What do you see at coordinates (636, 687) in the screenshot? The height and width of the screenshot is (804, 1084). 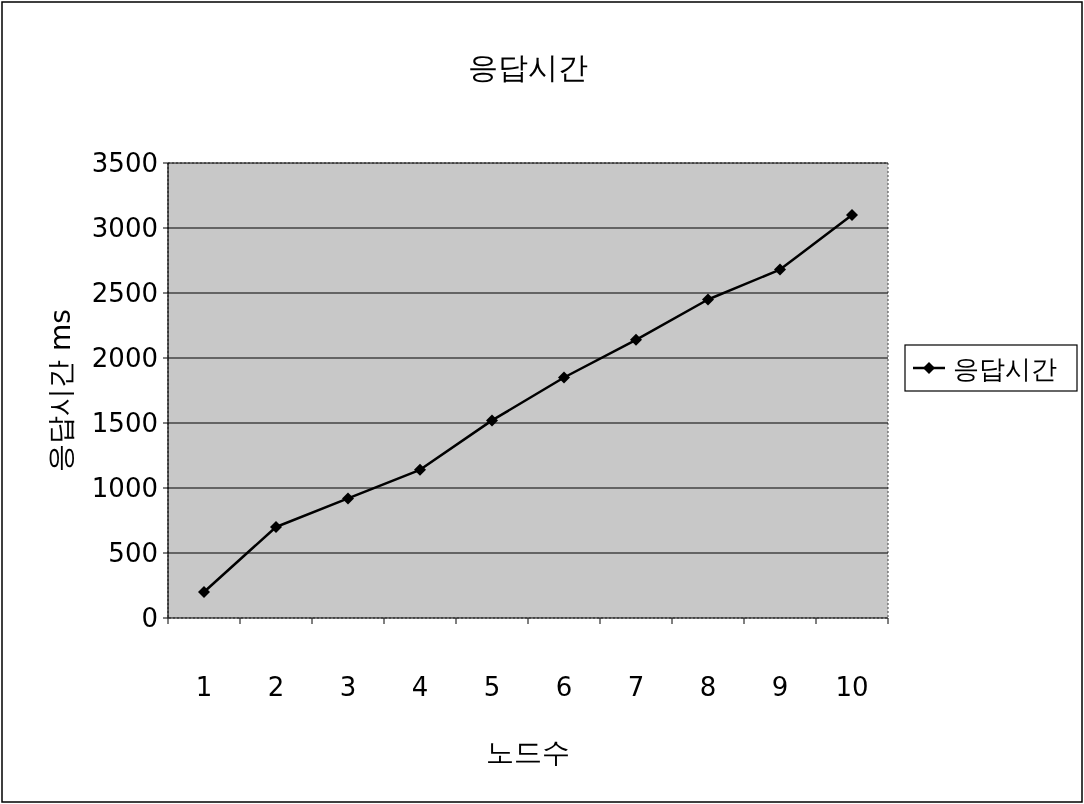 I see `x-tick-label: 7` at bounding box center [636, 687].